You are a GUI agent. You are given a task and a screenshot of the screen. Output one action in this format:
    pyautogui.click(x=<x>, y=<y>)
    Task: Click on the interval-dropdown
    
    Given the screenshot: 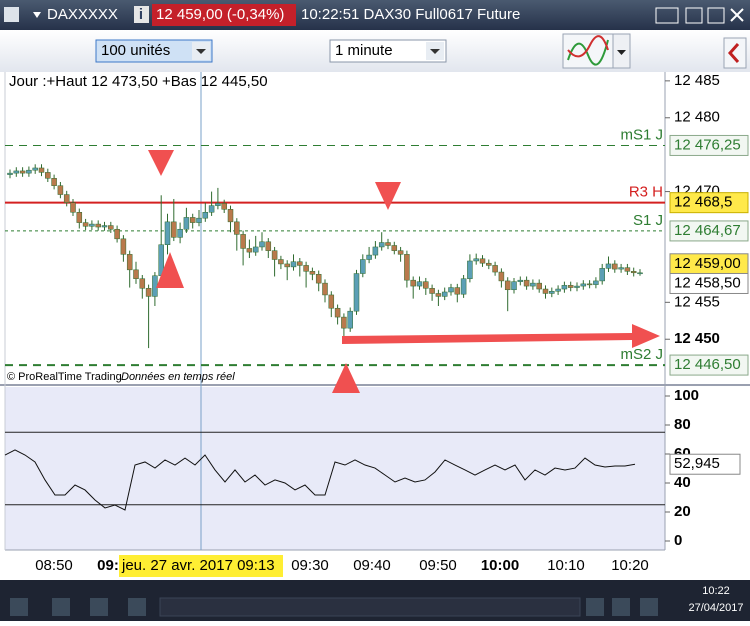 What is the action you would take?
    pyautogui.click(x=388, y=51)
    